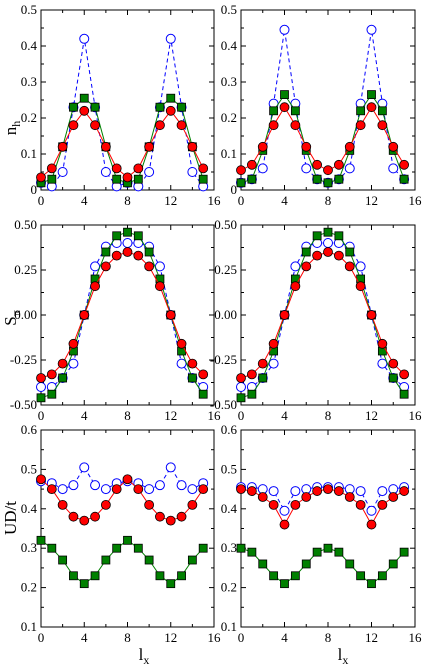 The height and width of the screenshot is (667, 447). Describe the element at coordinates (229, 547) in the screenshot. I see `y-tick-label: 0.3` at that location.